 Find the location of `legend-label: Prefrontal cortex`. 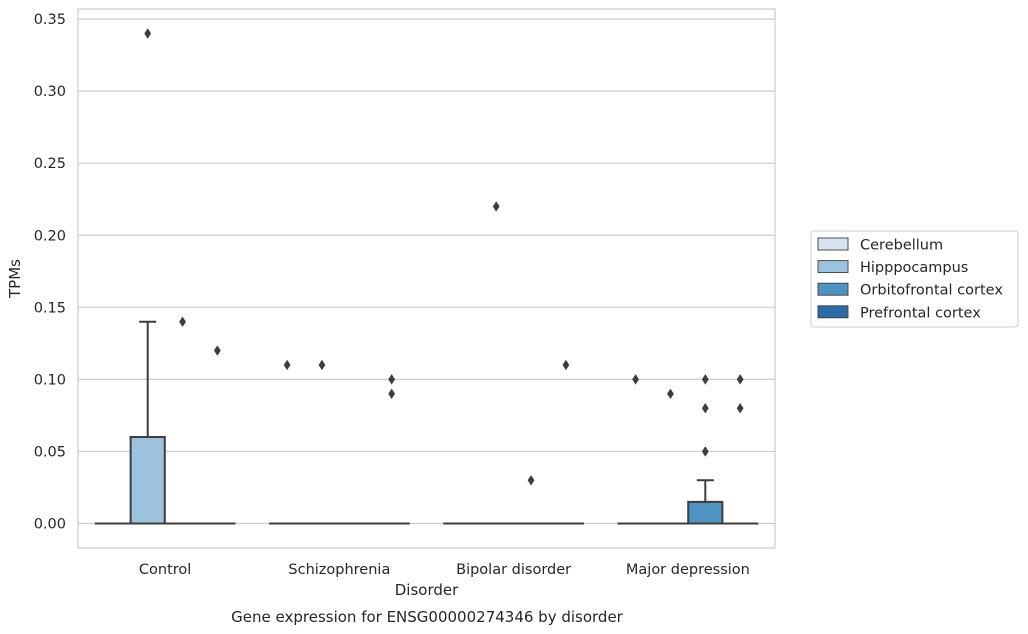

legend-label: Prefrontal cortex is located at coordinates (920, 313).